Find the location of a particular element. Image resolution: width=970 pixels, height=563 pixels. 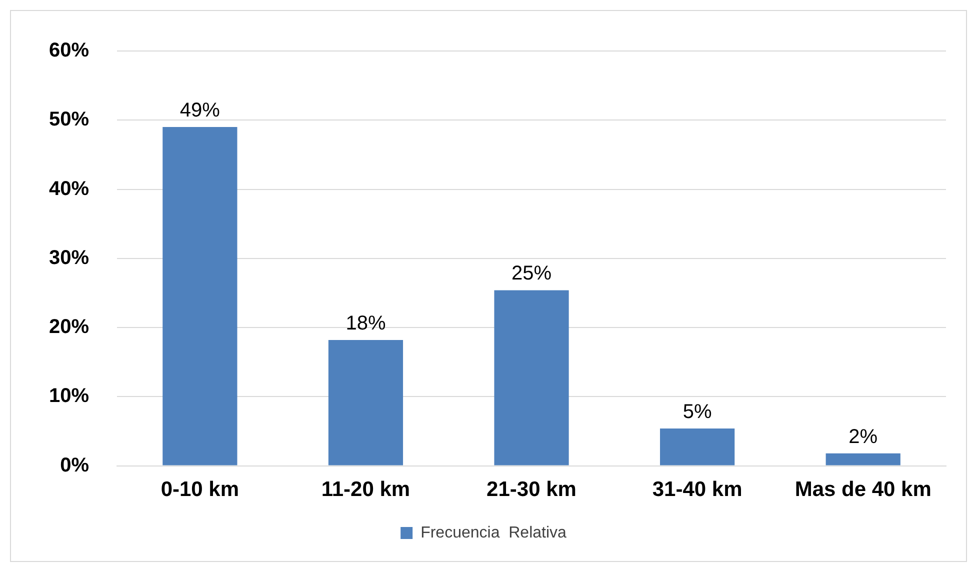

y-tick-label: 20% is located at coordinates (69, 327).